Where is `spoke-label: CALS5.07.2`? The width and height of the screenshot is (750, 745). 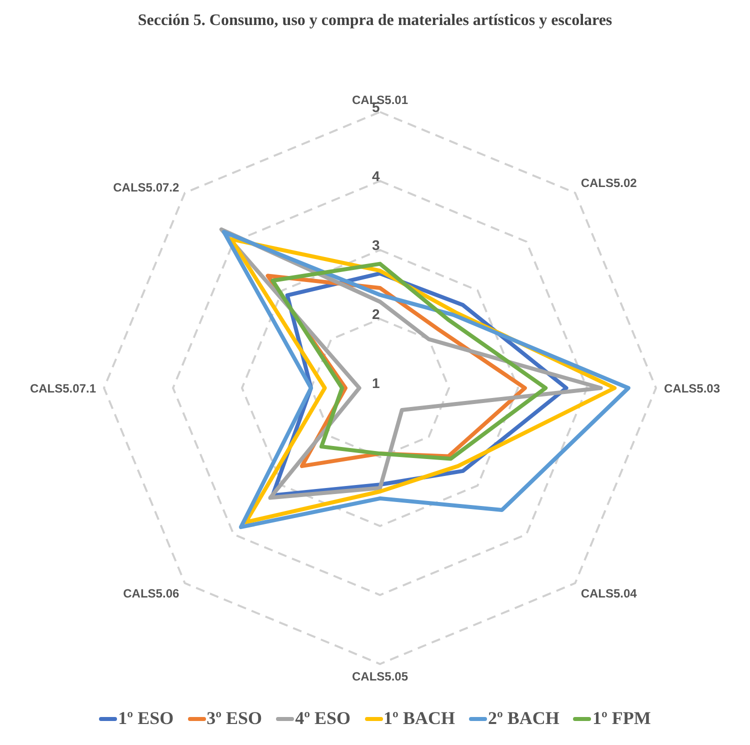
spoke-label: CALS5.07.2 is located at coordinates (146, 187).